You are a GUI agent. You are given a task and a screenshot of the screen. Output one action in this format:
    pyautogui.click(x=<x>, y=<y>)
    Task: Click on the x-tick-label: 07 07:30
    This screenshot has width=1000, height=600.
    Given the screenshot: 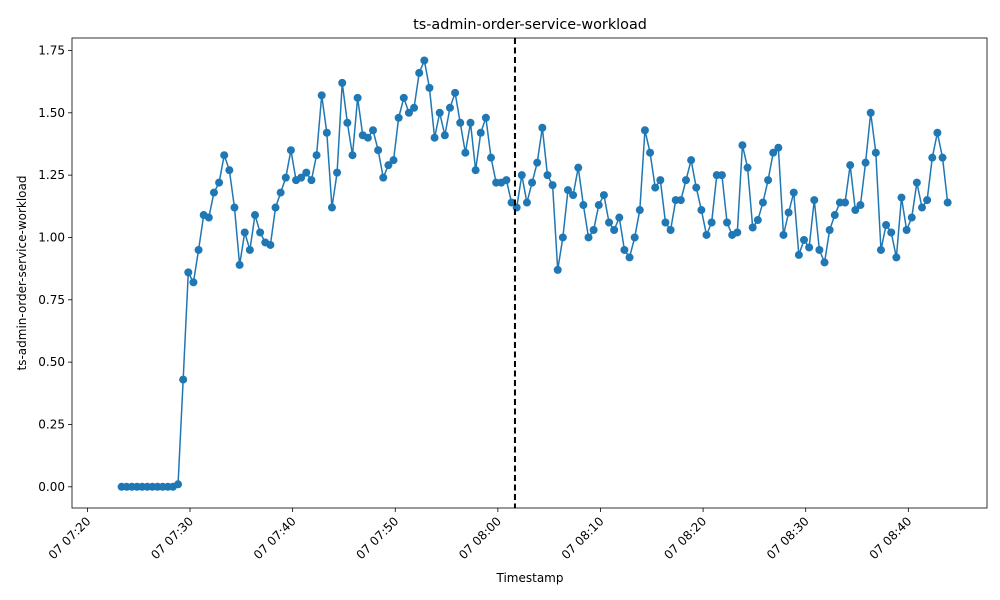 What is the action you would take?
    pyautogui.click(x=172, y=538)
    